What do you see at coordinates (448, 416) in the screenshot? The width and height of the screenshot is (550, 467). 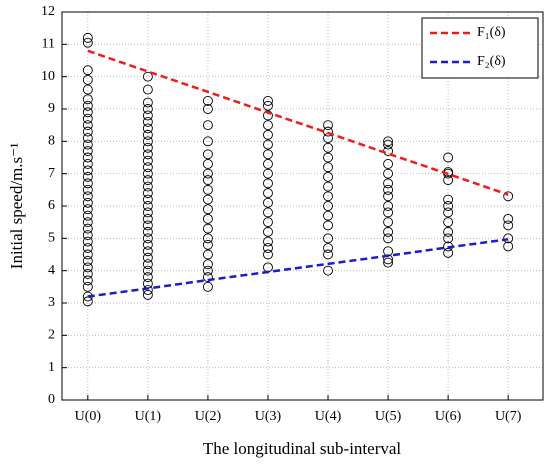 I see `x-tick-label: U(6)` at bounding box center [448, 416].